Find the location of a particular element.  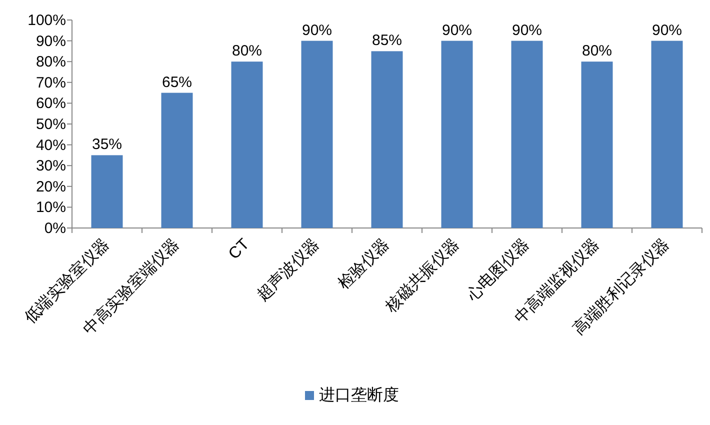

x-tick-label: 超声波仪器 is located at coordinates (288, 269).